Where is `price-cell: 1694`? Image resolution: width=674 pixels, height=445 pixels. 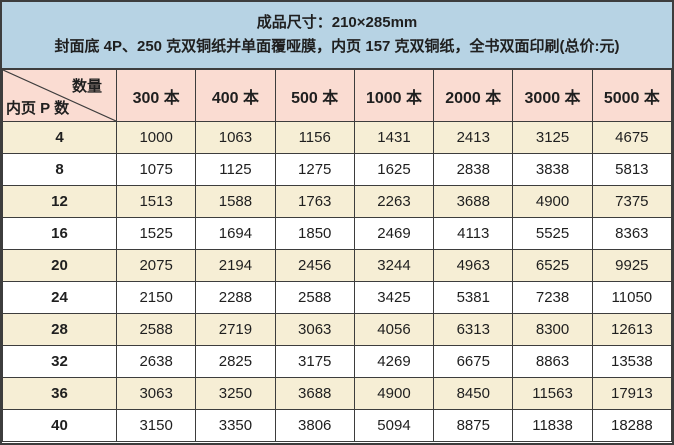 price-cell: 1694 is located at coordinates (235, 233).